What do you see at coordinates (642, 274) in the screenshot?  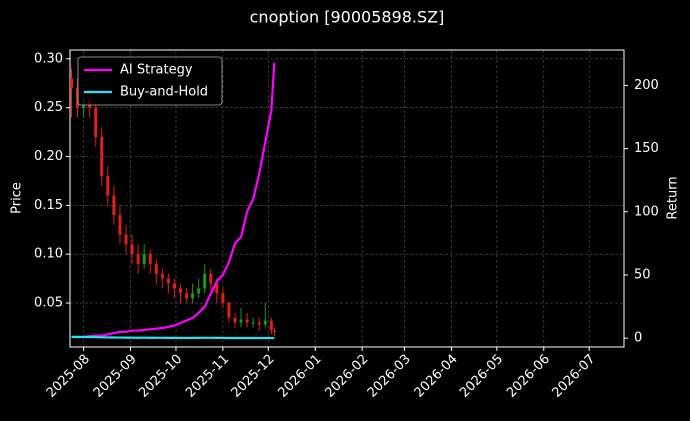 I see `y2-tick-label: 50` at bounding box center [642, 274].